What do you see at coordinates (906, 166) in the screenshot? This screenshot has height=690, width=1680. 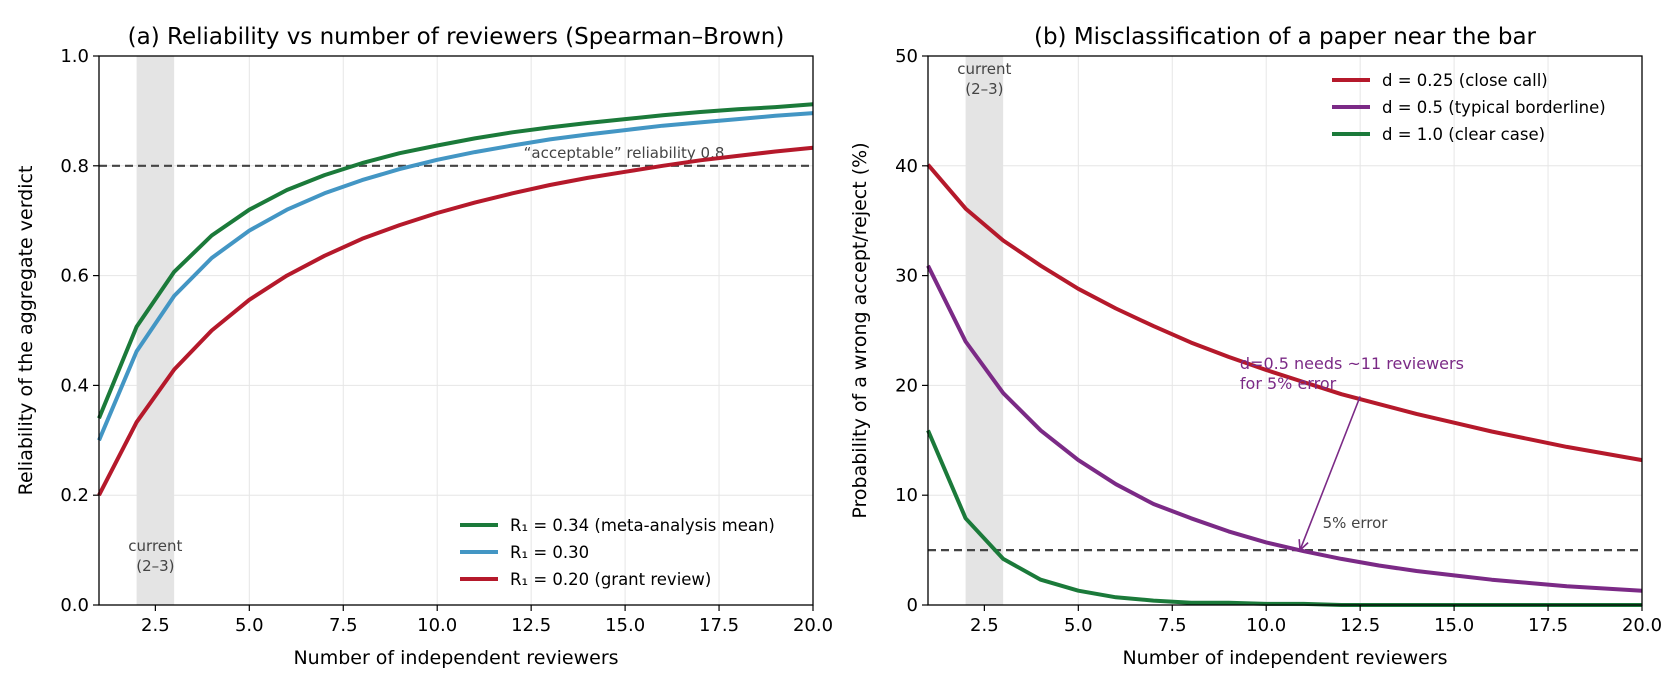 I see `y-tick-label: 40` at bounding box center [906, 166].